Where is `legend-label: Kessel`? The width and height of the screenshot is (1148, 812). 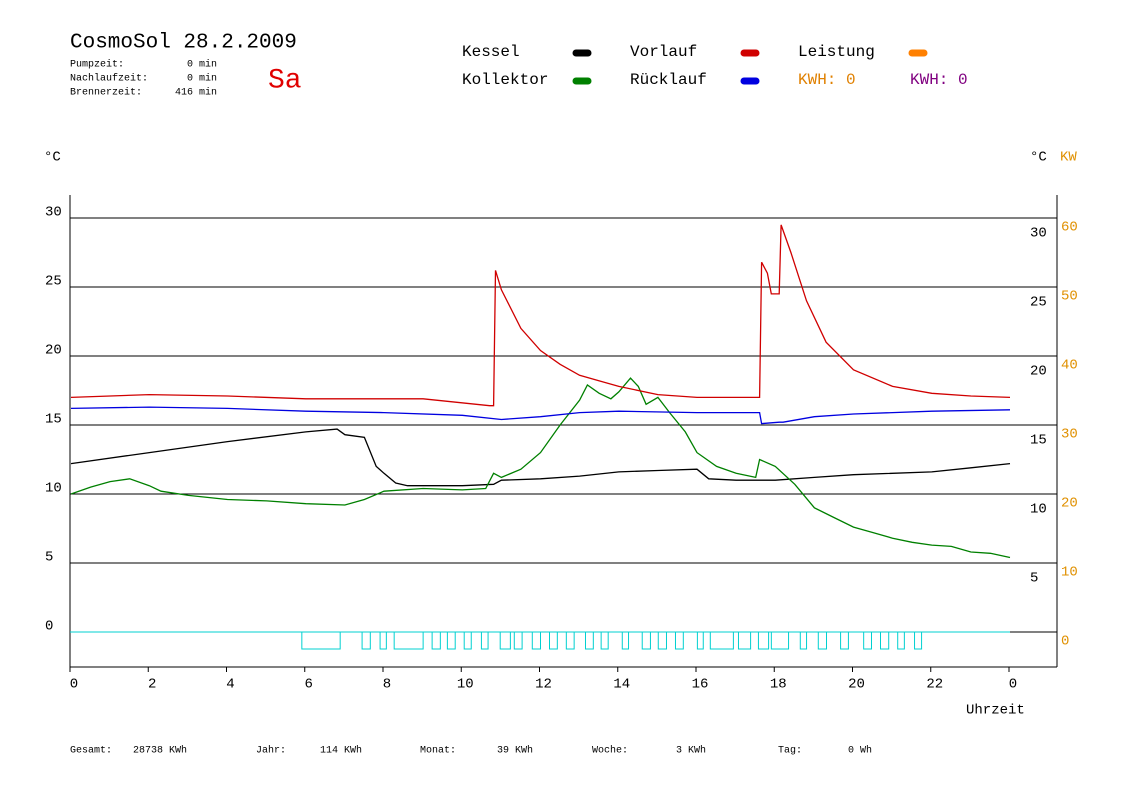 legend-label: Kessel is located at coordinates (491, 52).